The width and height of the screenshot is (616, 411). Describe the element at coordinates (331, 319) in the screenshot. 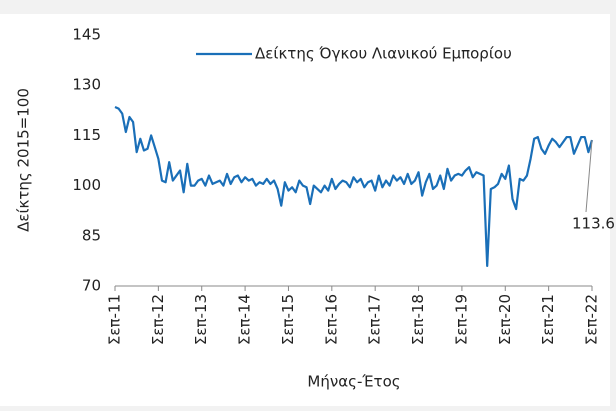

I see `x-tick-label: Σεπ-16` at that location.